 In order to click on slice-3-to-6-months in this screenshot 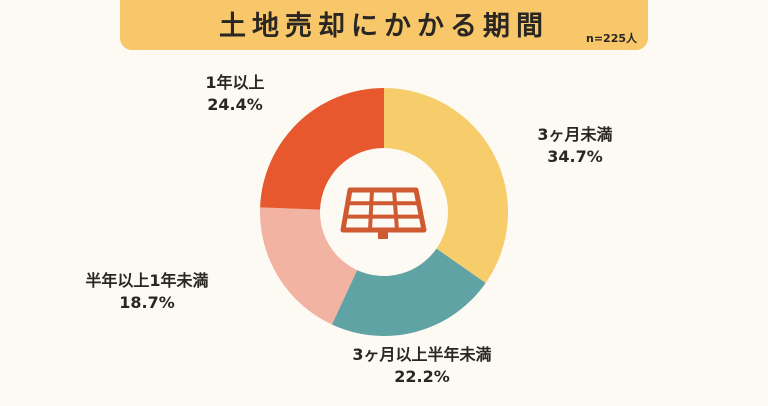, I will do `click(408, 292)`.